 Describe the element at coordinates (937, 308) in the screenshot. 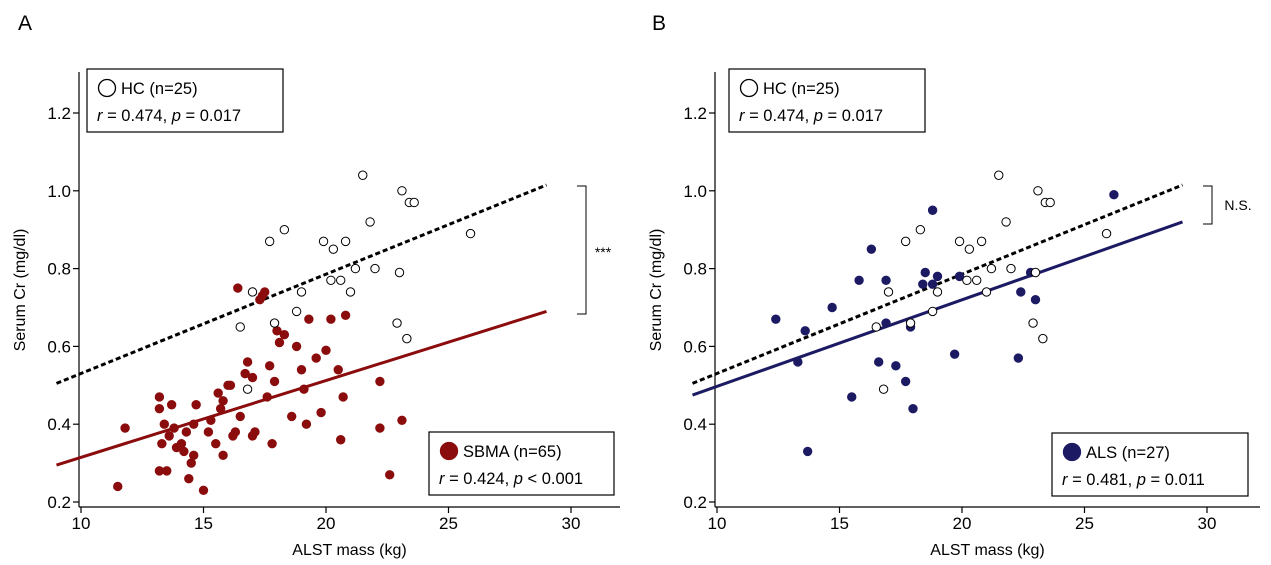

I see `patient-fit-line` at that location.